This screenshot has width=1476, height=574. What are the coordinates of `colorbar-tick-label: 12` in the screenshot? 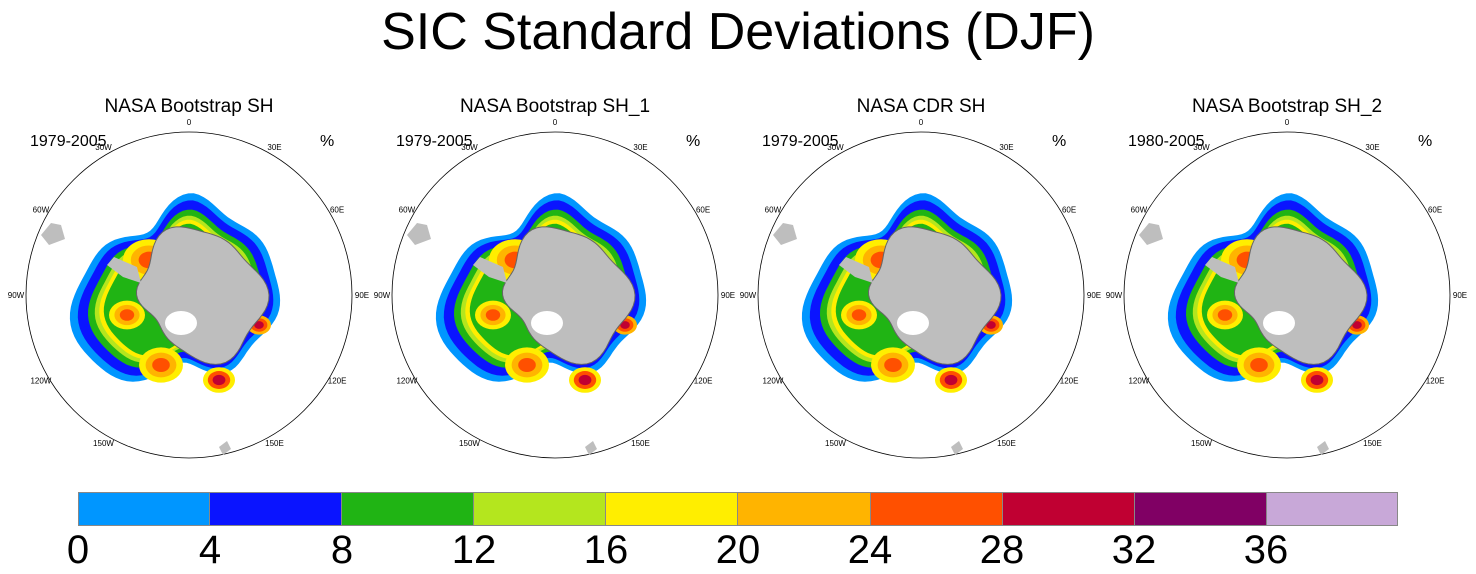 It's located at (474, 550).